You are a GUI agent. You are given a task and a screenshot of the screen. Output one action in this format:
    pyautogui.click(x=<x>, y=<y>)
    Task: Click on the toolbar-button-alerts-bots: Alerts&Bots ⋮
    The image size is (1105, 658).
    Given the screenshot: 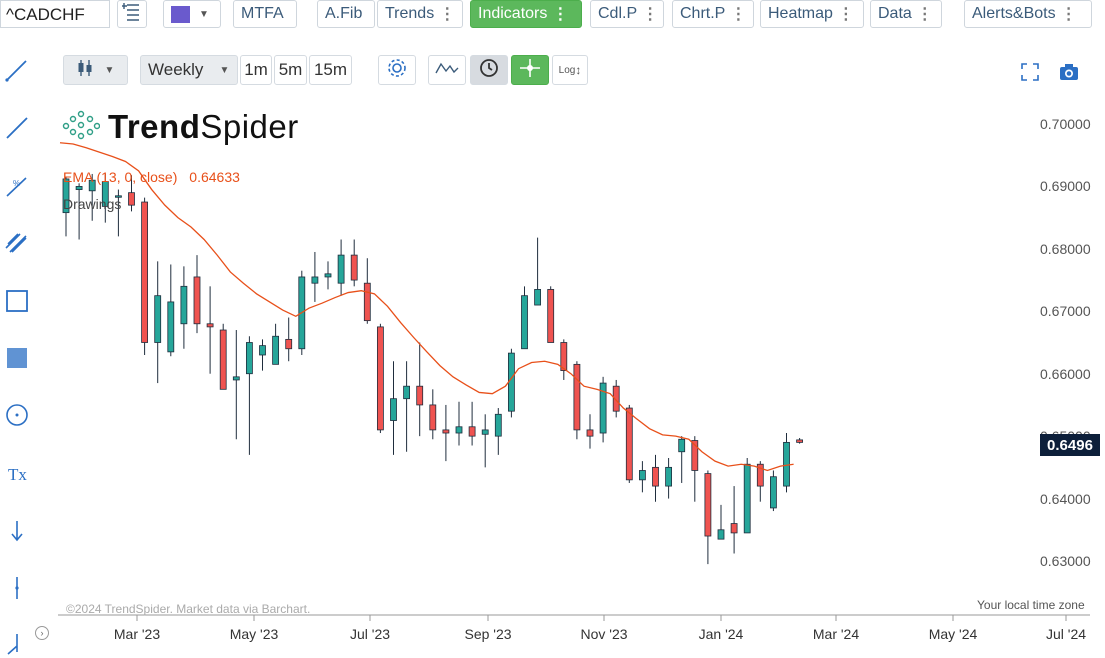 What is the action you would take?
    pyautogui.click(x=1028, y=14)
    